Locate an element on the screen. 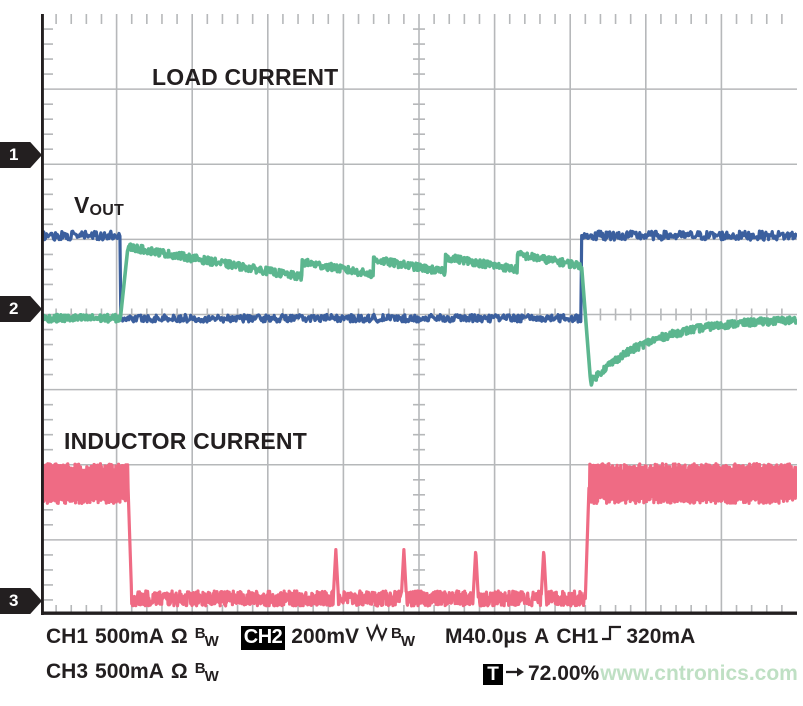 Image resolution: width=803 pixels, height=706 pixels. ch1-scale: 500mA is located at coordinates (129, 636).